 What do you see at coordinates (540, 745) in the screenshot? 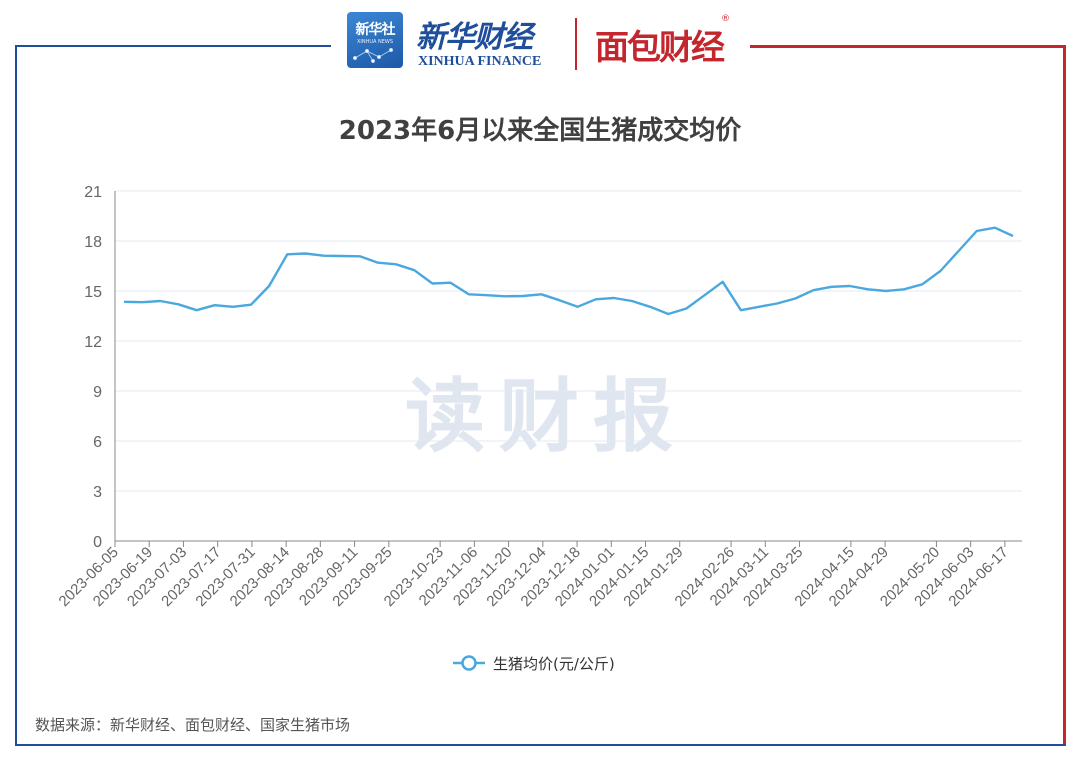
I see `frame-bottom-border` at bounding box center [540, 745].